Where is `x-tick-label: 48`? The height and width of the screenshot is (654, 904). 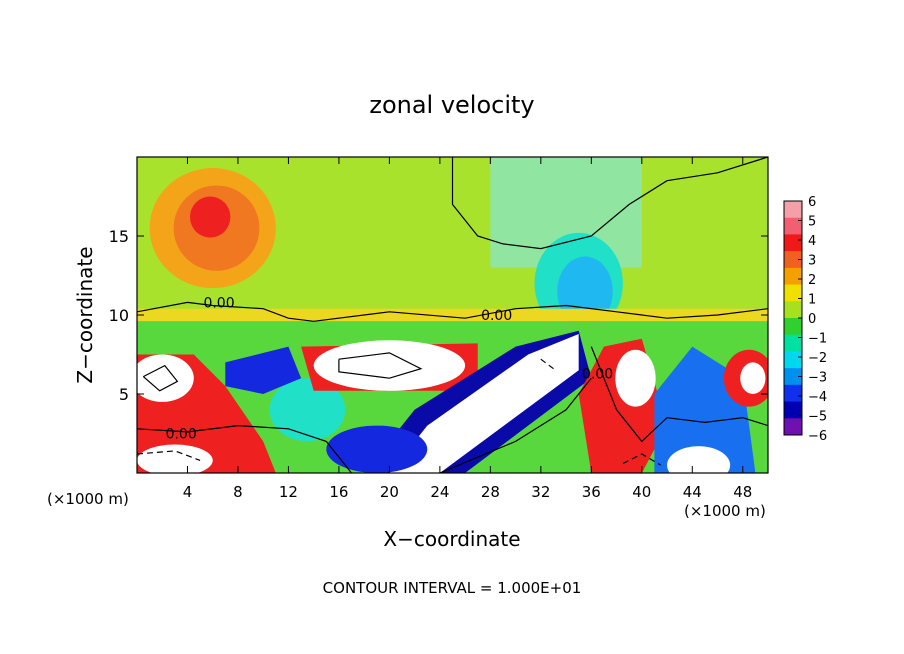 x-tick-label: 48 is located at coordinates (742, 492).